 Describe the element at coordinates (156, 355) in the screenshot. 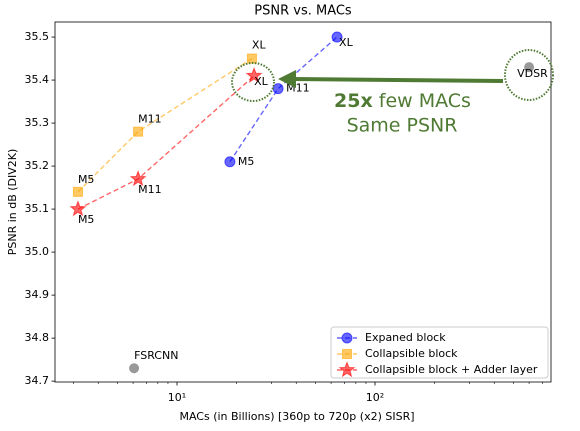

I see `reference-label: FSRCNN` at that location.